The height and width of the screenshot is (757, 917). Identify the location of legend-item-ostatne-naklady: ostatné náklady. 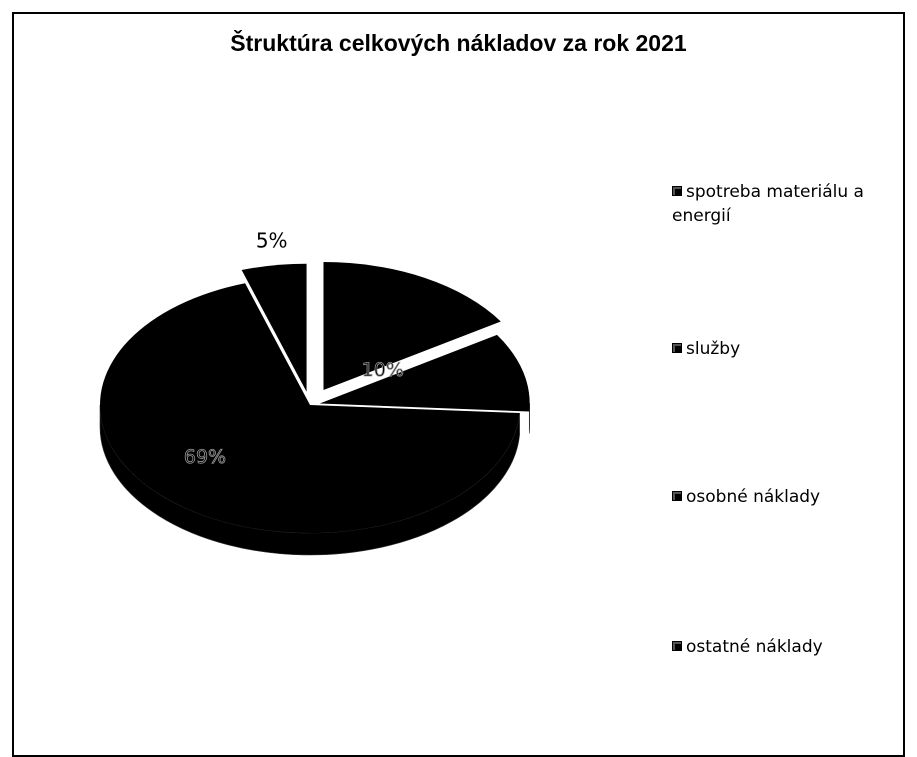
(787, 647).